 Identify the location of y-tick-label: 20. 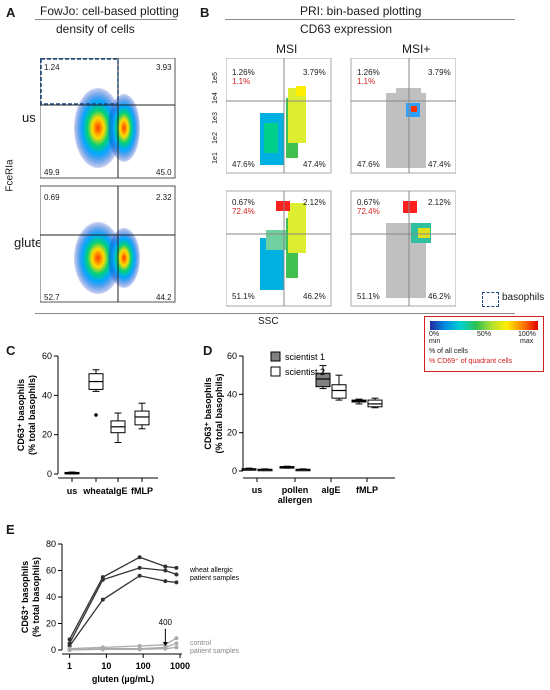
(51, 624).